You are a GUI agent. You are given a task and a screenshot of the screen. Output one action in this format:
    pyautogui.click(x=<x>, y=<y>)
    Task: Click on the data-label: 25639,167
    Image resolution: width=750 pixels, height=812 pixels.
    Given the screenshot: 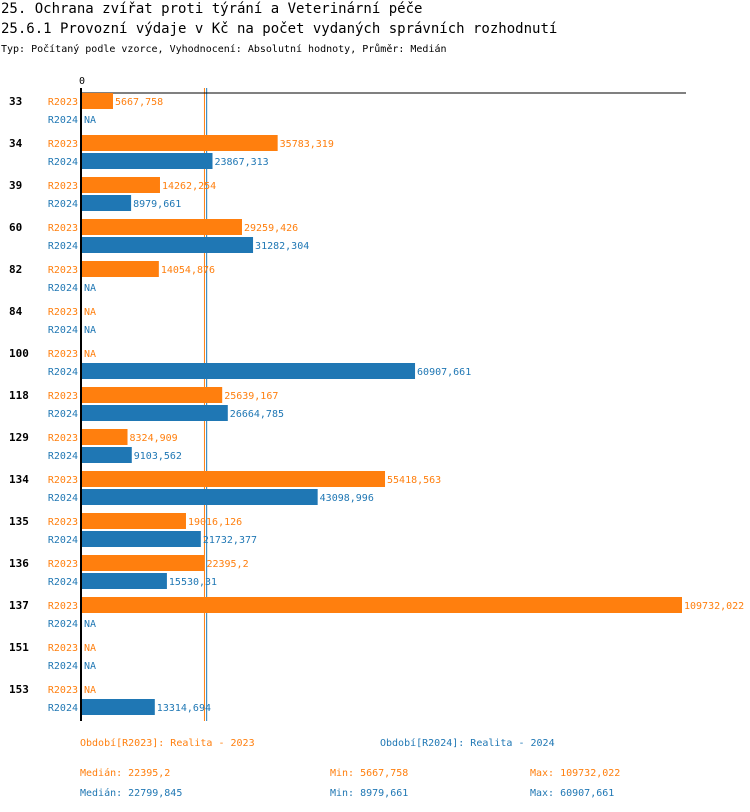 What is the action you would take?
    pyautogui.click(x=251, y=396)
    